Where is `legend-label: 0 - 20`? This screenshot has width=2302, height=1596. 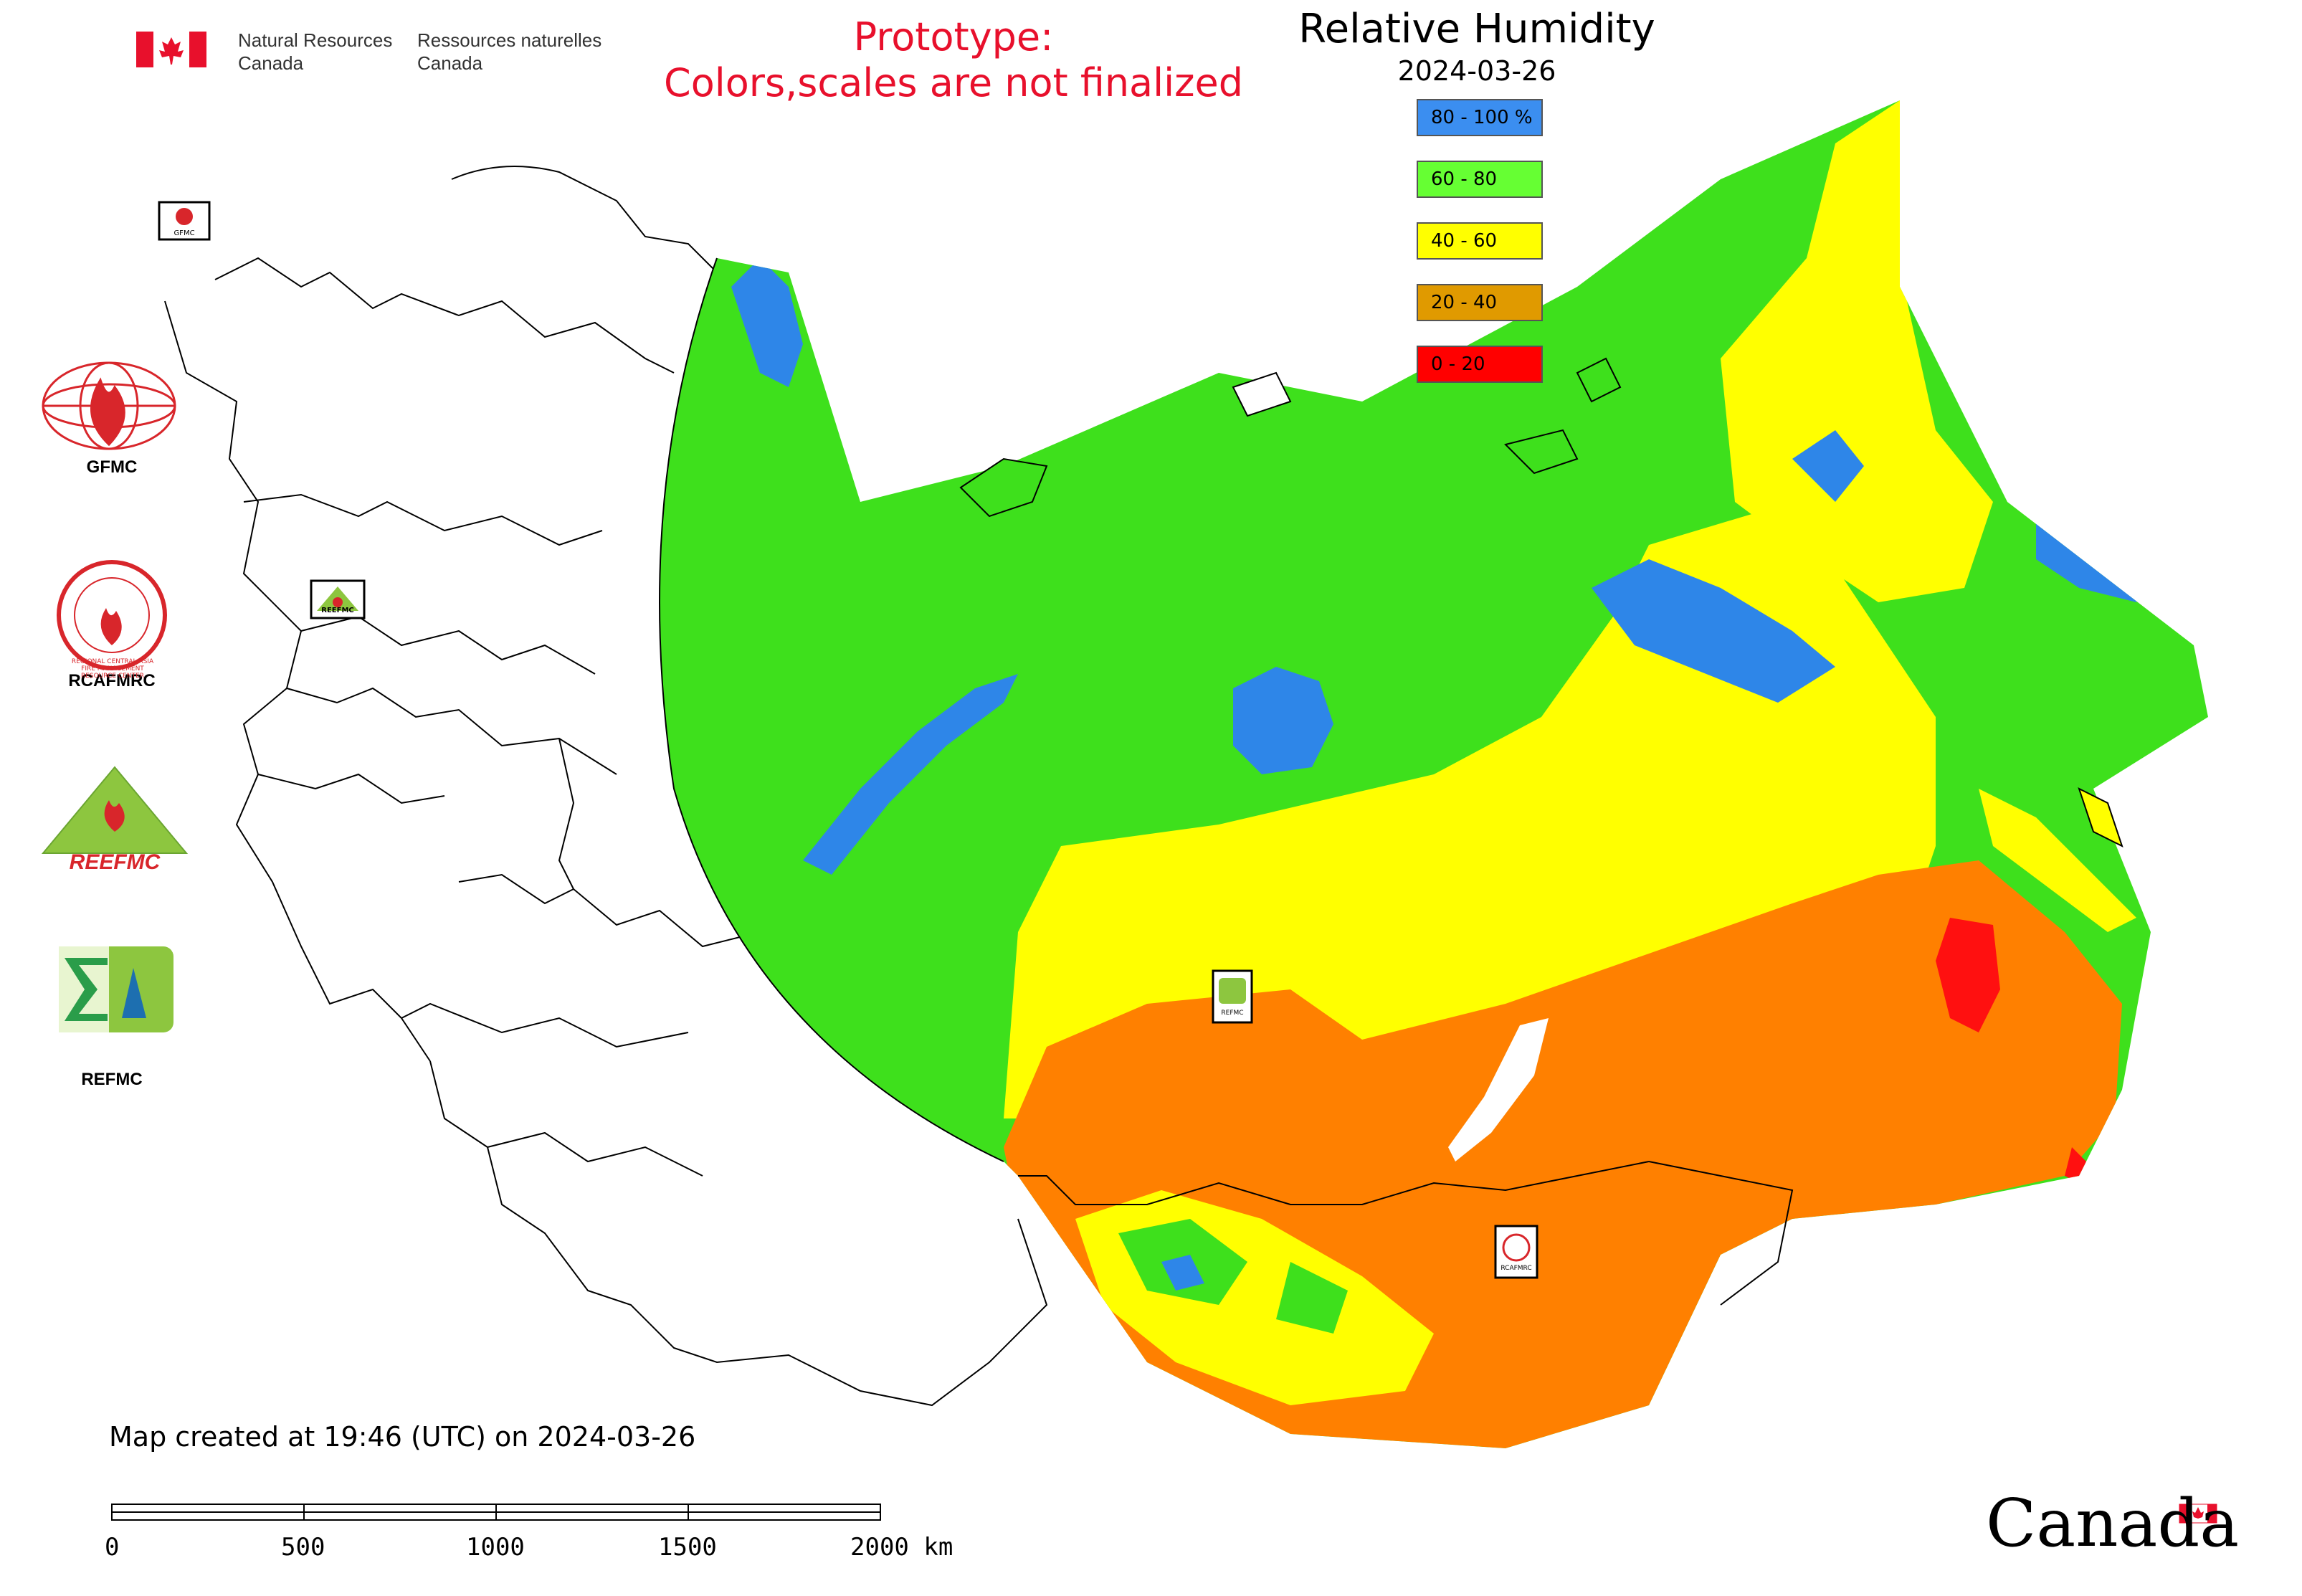
legend-label: 0 - 20 is located at coordinates (1458, 364).